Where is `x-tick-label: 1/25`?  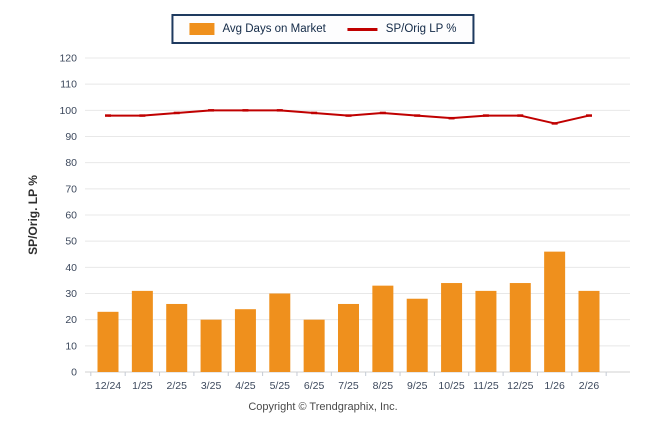
x-tick-label: 1/25 is located at coordinates (142, 386).